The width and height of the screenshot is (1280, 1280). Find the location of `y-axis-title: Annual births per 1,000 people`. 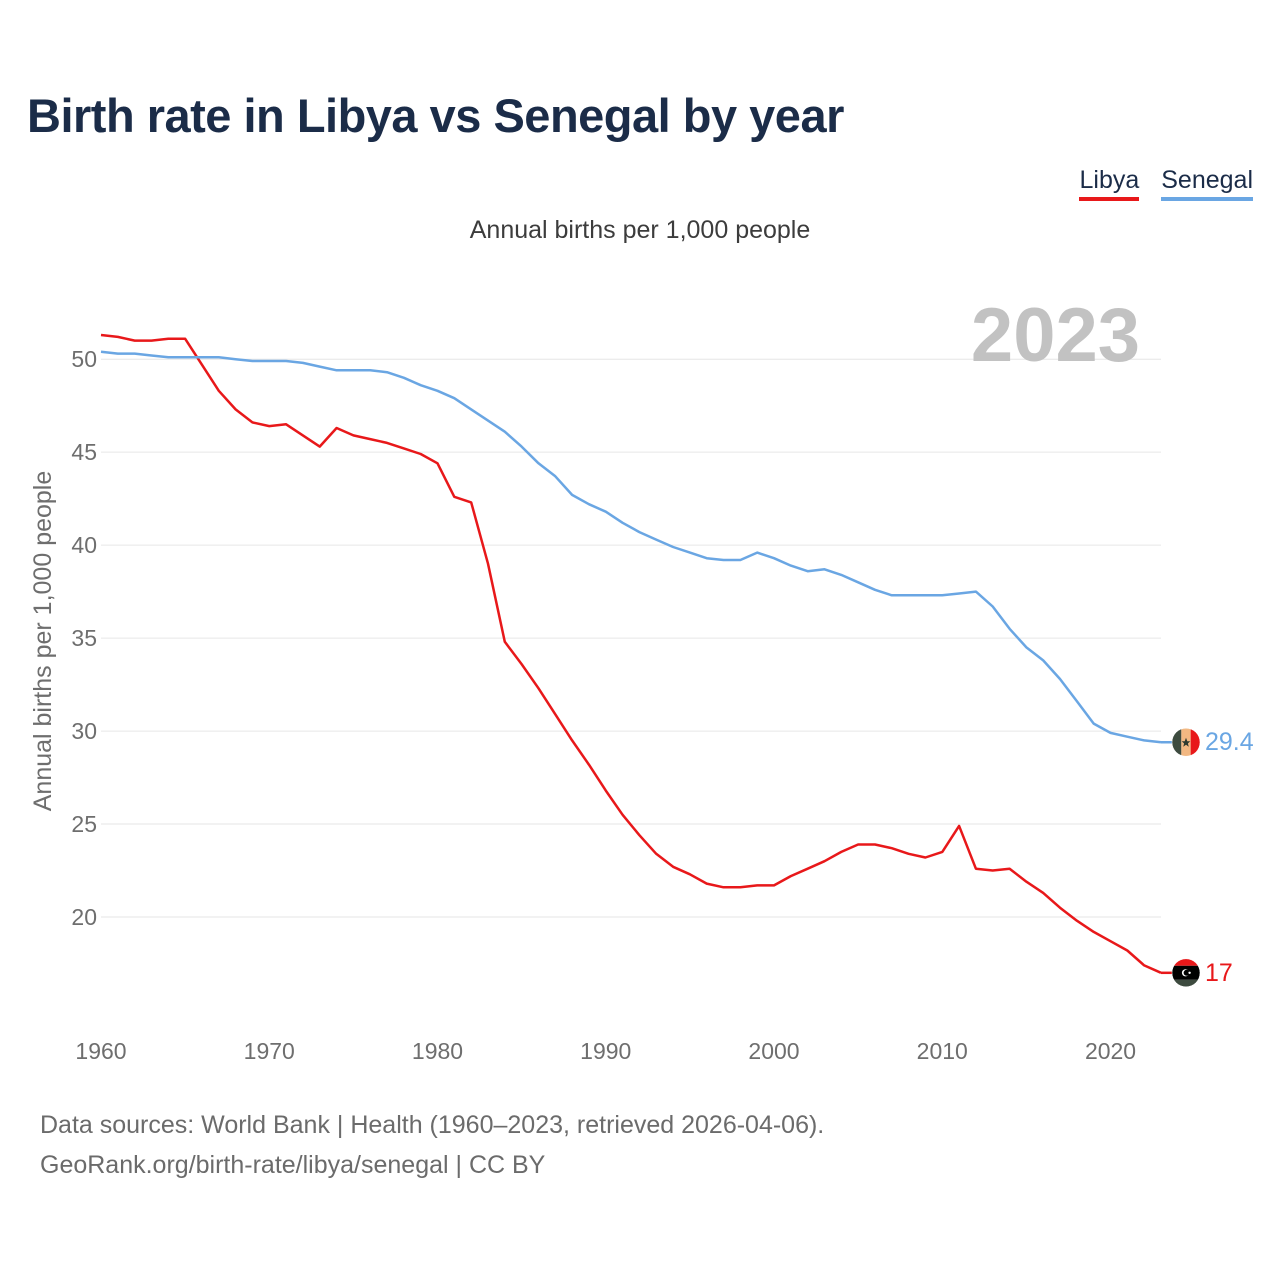

y-axis-title: Annual births per 1,000 people is located at coordinates (43, 641).